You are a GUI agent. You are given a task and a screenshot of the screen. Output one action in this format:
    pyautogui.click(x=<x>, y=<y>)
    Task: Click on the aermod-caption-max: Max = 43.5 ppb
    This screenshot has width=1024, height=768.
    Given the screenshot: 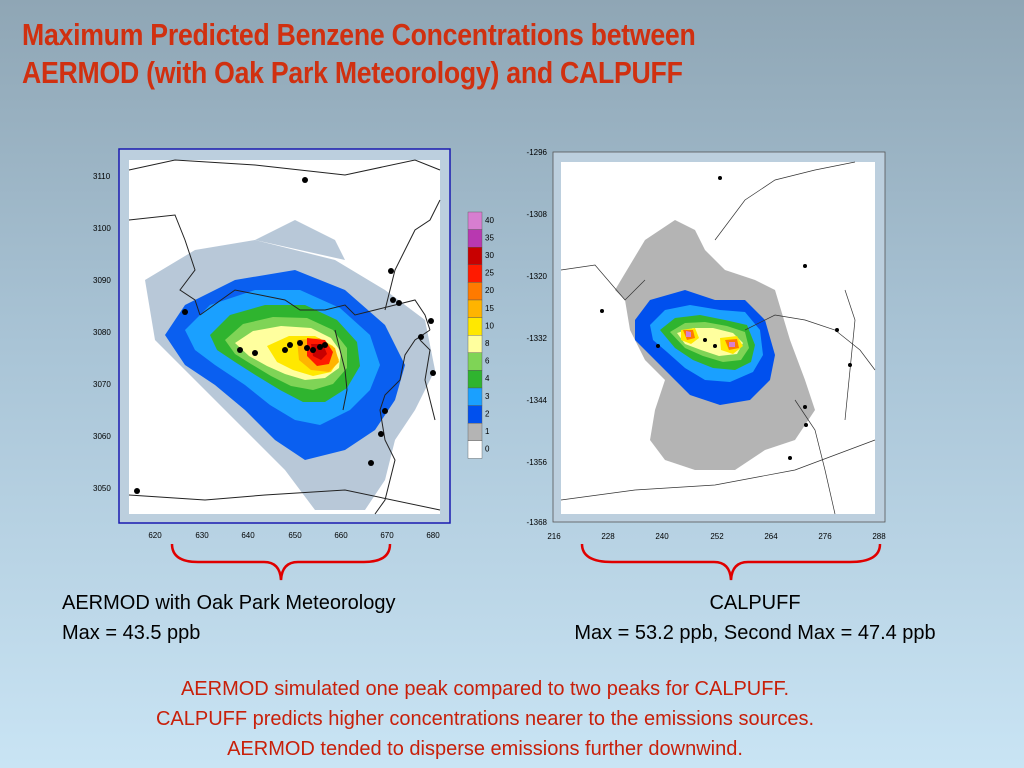 What is the action you would take?
    pyautogui.click(x=131, y=633)
    